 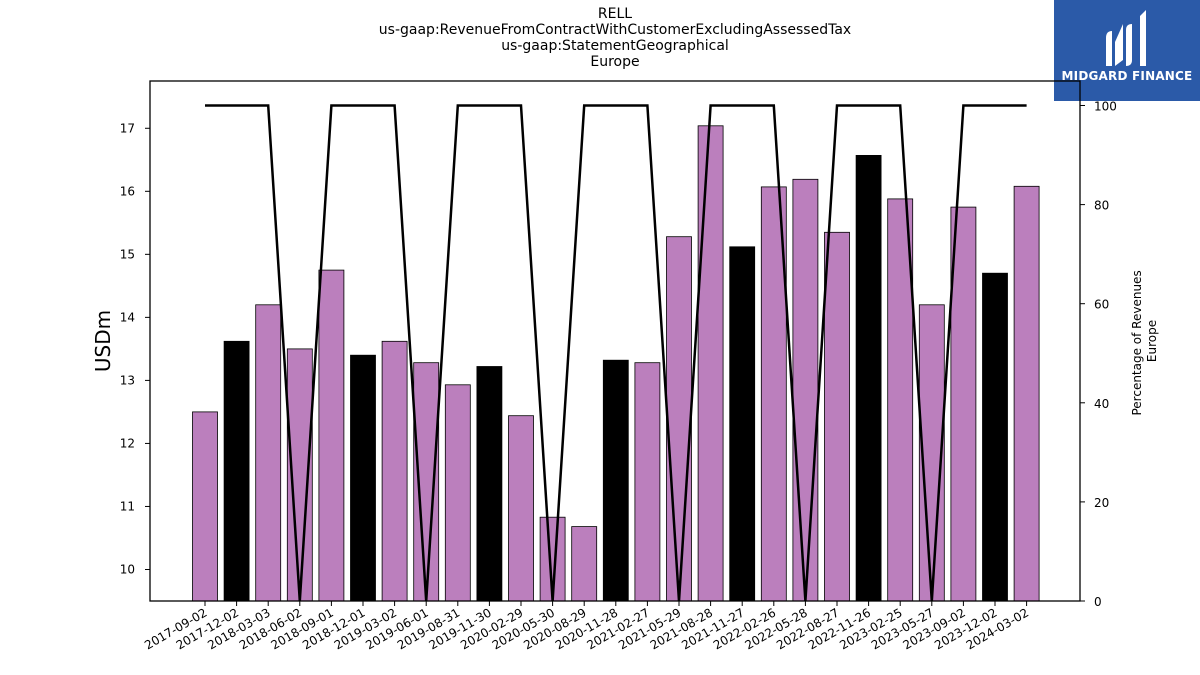 What do you see at coordinates (1126, 38) in the screenshot?
I see `midgard-logo-mark-icon` at bounding box center [1126, 38].